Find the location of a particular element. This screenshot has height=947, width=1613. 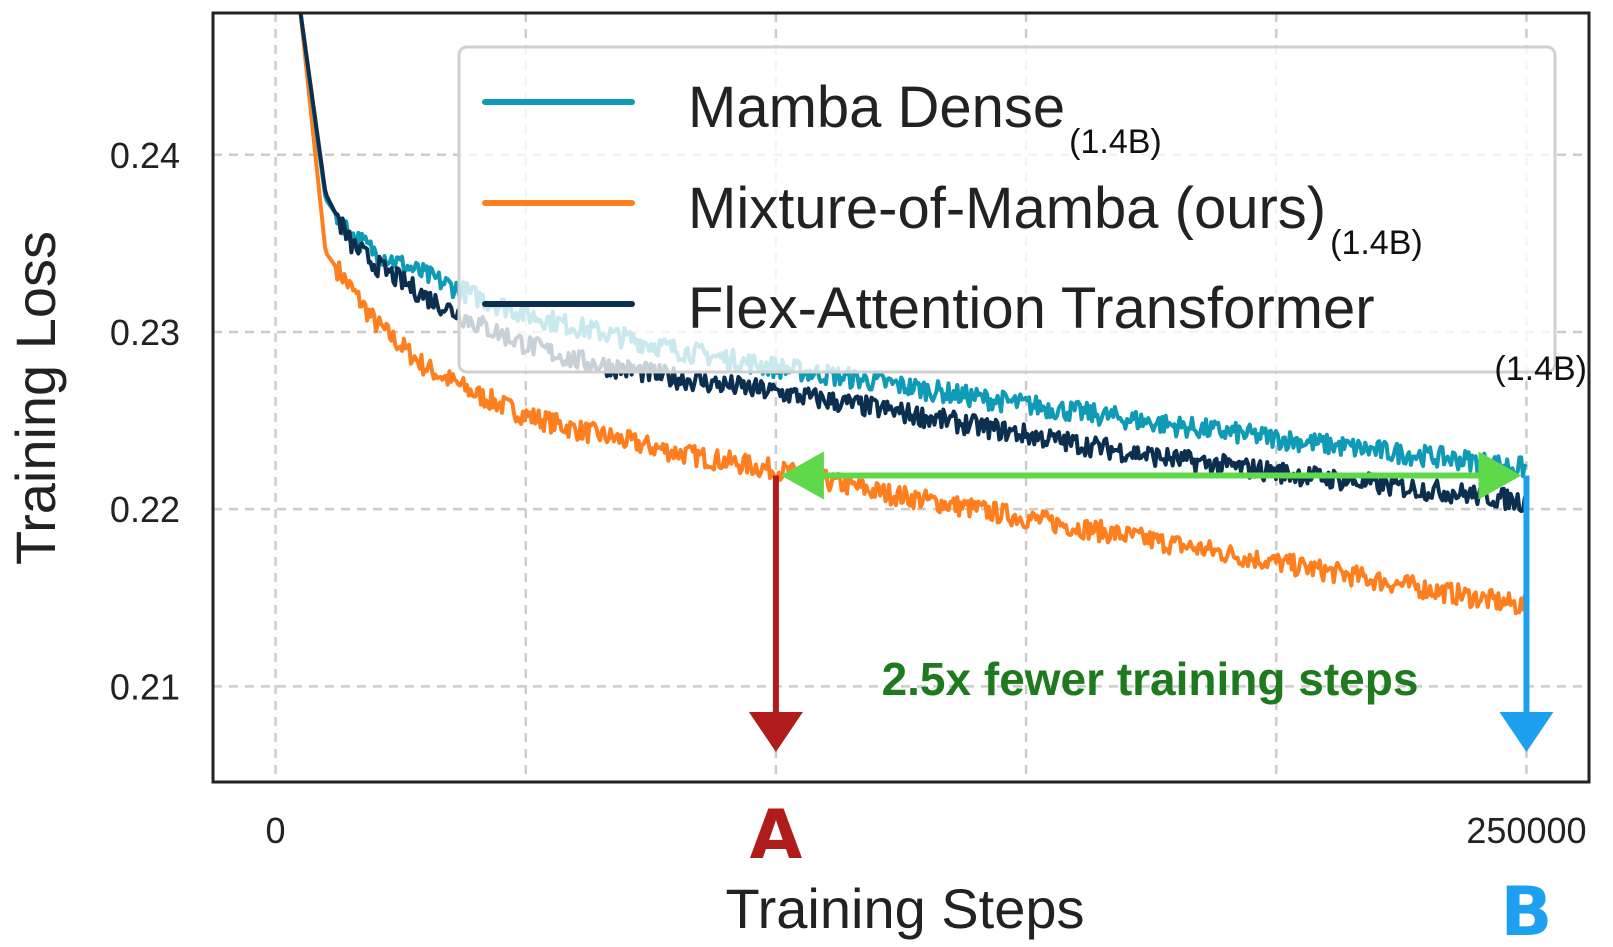

x-tick-label-0: 0 is located at coordinates (276, 830).